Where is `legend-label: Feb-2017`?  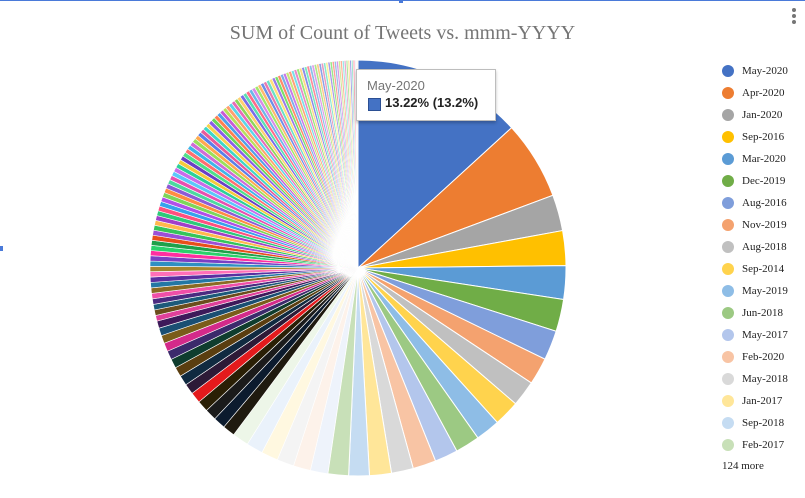
legend-label: Feb-2017 is located at coordinates (763, 445).